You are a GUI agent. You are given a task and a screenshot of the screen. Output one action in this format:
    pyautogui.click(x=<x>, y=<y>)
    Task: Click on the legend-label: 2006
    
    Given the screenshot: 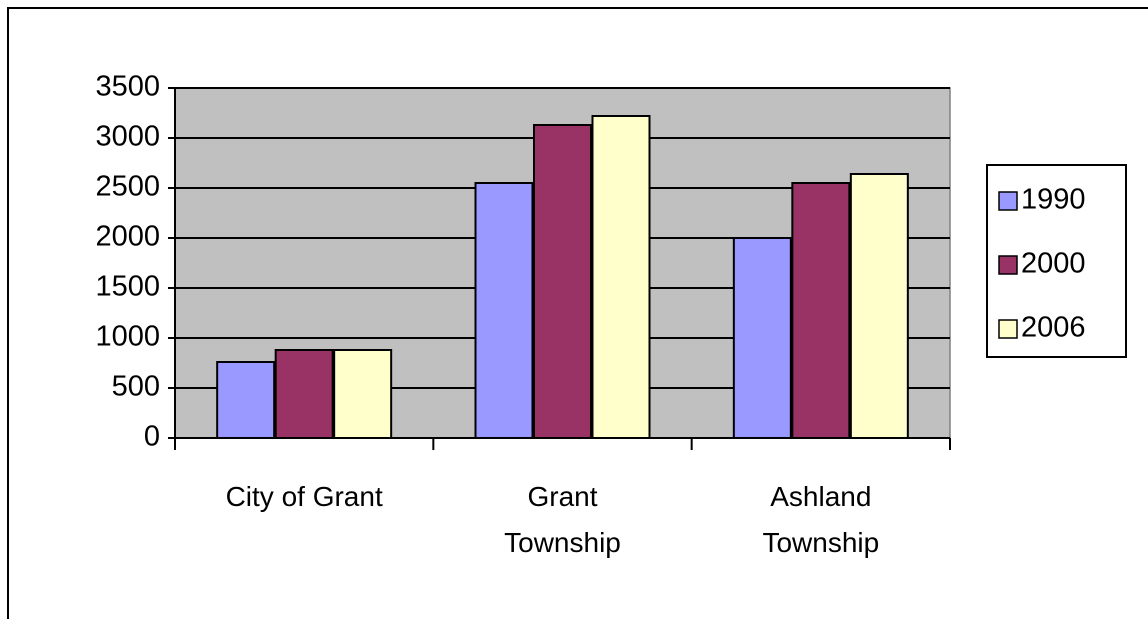 What is the action you would take?
    pyautogui.click(x=1053, y=328)
    